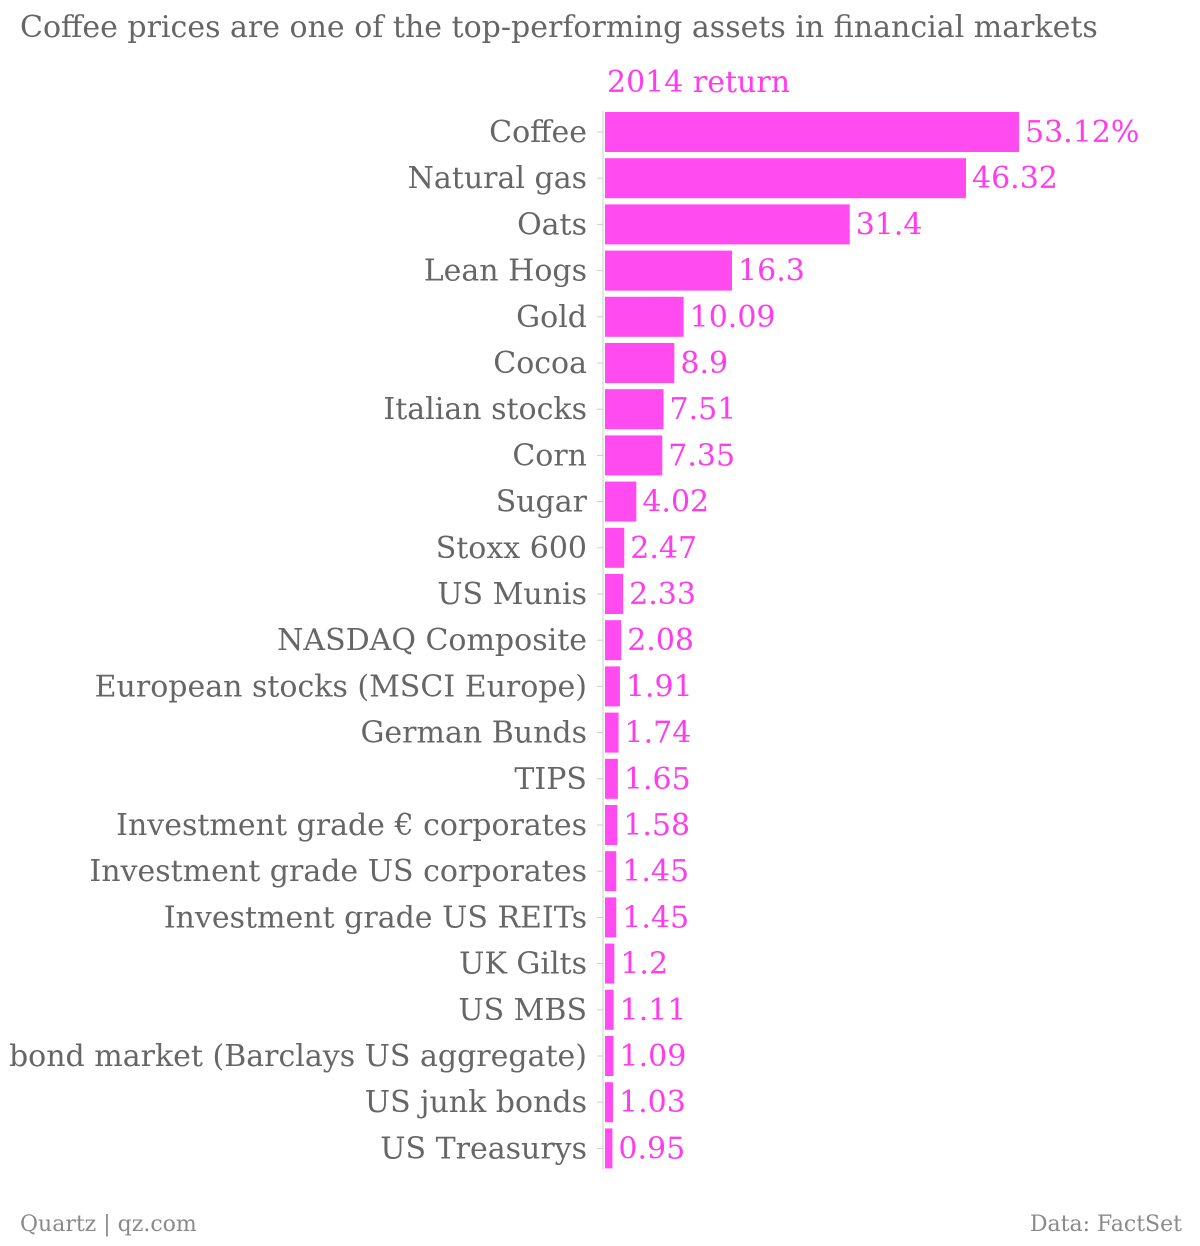  Describe the element at coordinates (600, 640) in the screenshot. I see `category-axis` at that location.